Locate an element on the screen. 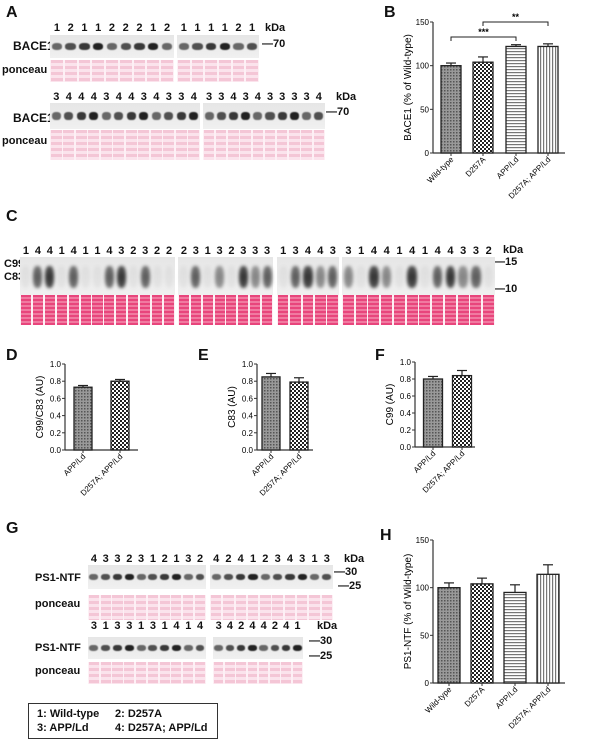 The image size is (600, 740). ps1-ntf-label: PS1-NTF is located at coordinates (58, 578).